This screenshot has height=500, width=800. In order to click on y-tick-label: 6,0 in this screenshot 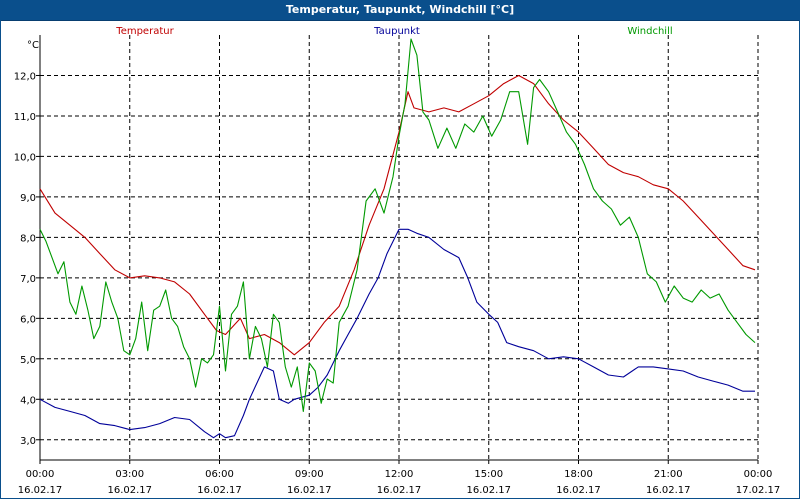, I will do `click(28, 319)`.